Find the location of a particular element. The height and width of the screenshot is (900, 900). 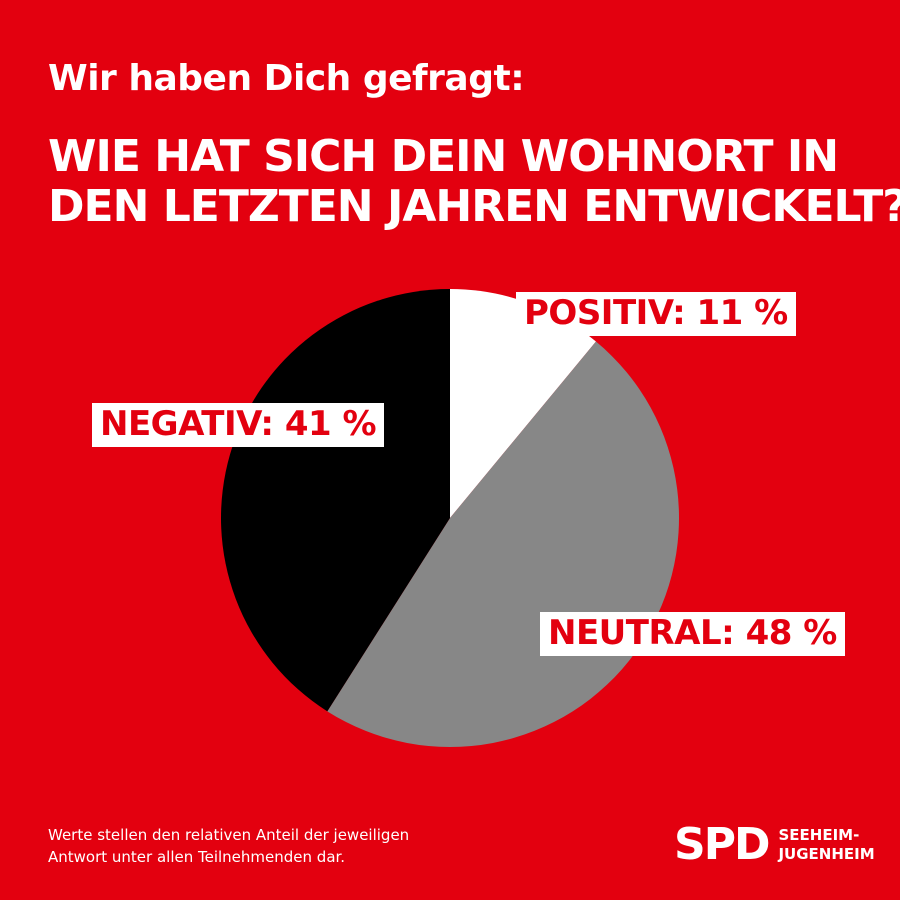

slice-label-positiv: POSITIV: 11 % is located at coordinates (656, 314).